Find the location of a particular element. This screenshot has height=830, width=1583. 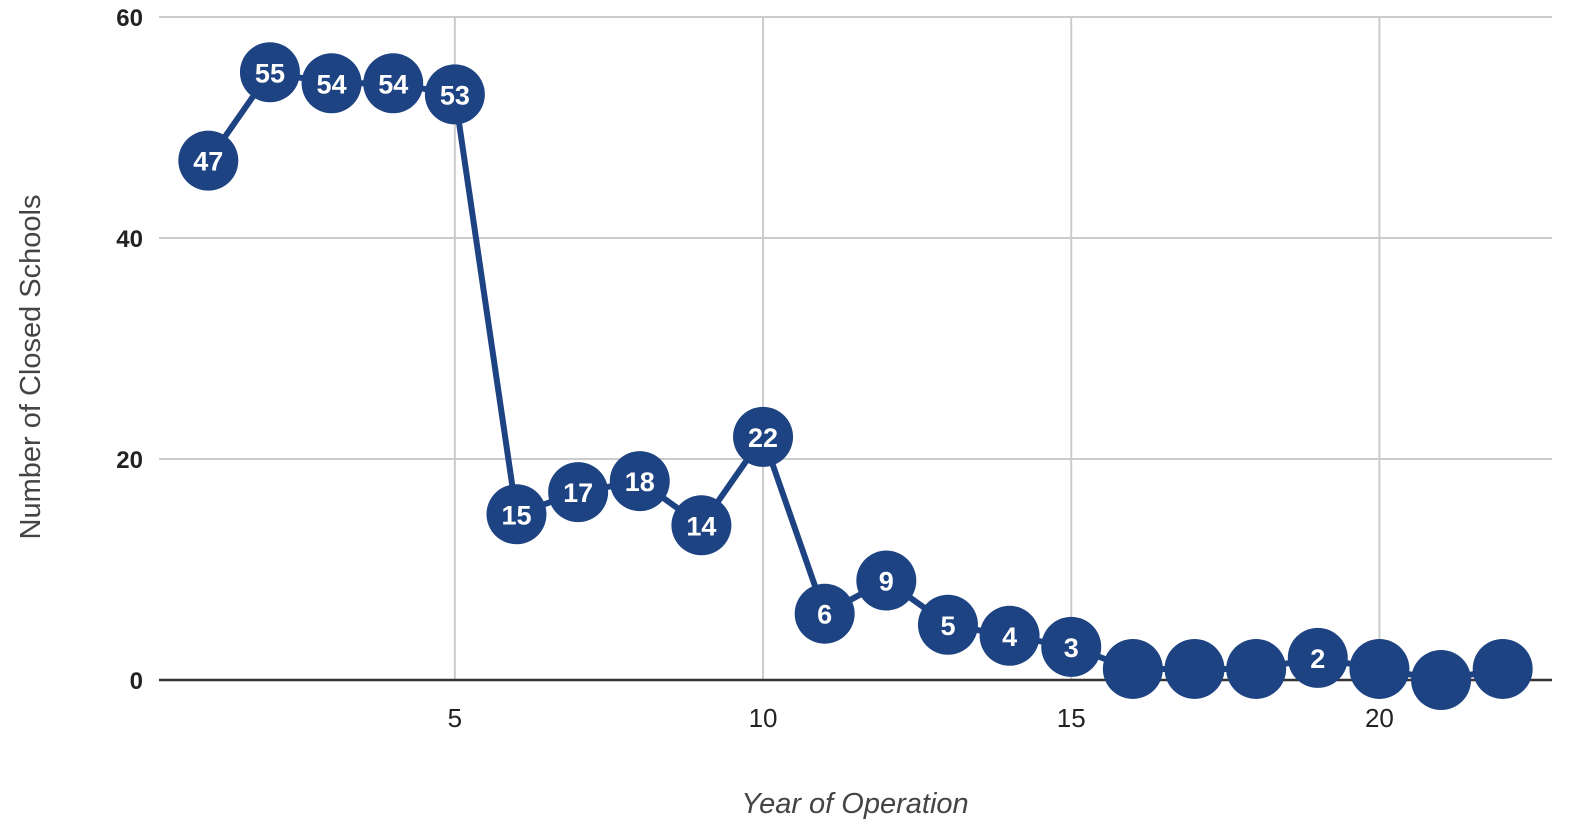

data-label: 6 is located at coordinates (824, 615).